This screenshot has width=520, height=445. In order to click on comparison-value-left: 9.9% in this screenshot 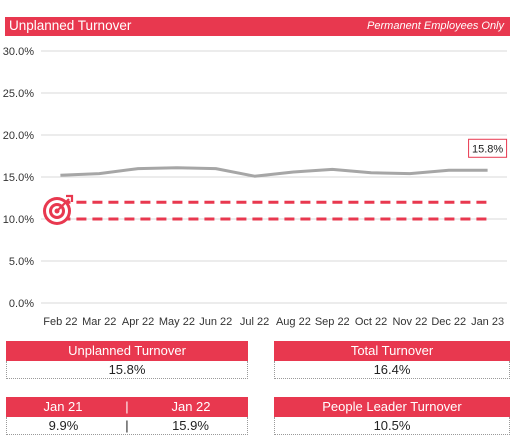, I will do `click(63, 425)`.